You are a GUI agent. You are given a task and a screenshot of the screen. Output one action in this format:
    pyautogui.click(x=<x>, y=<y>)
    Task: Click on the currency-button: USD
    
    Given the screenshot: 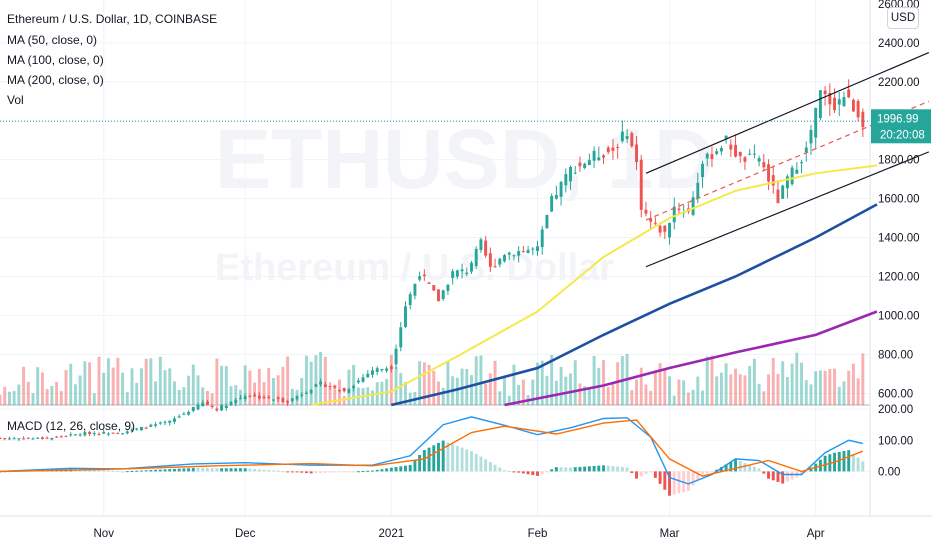 What is the action you would take?
    pyautogui.click(x=903, y=18)
    